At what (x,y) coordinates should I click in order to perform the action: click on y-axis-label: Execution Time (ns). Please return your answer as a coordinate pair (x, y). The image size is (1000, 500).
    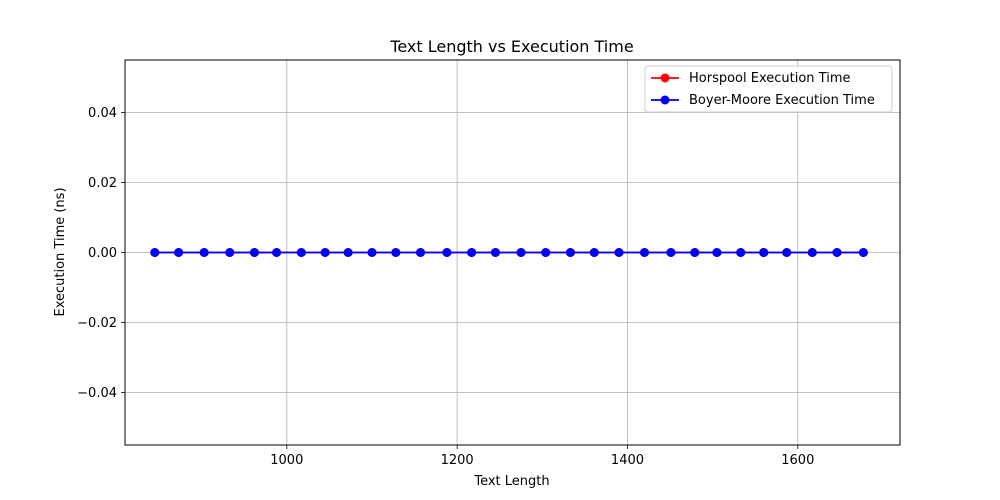
    Looking at the image, I should click on (60, 251).